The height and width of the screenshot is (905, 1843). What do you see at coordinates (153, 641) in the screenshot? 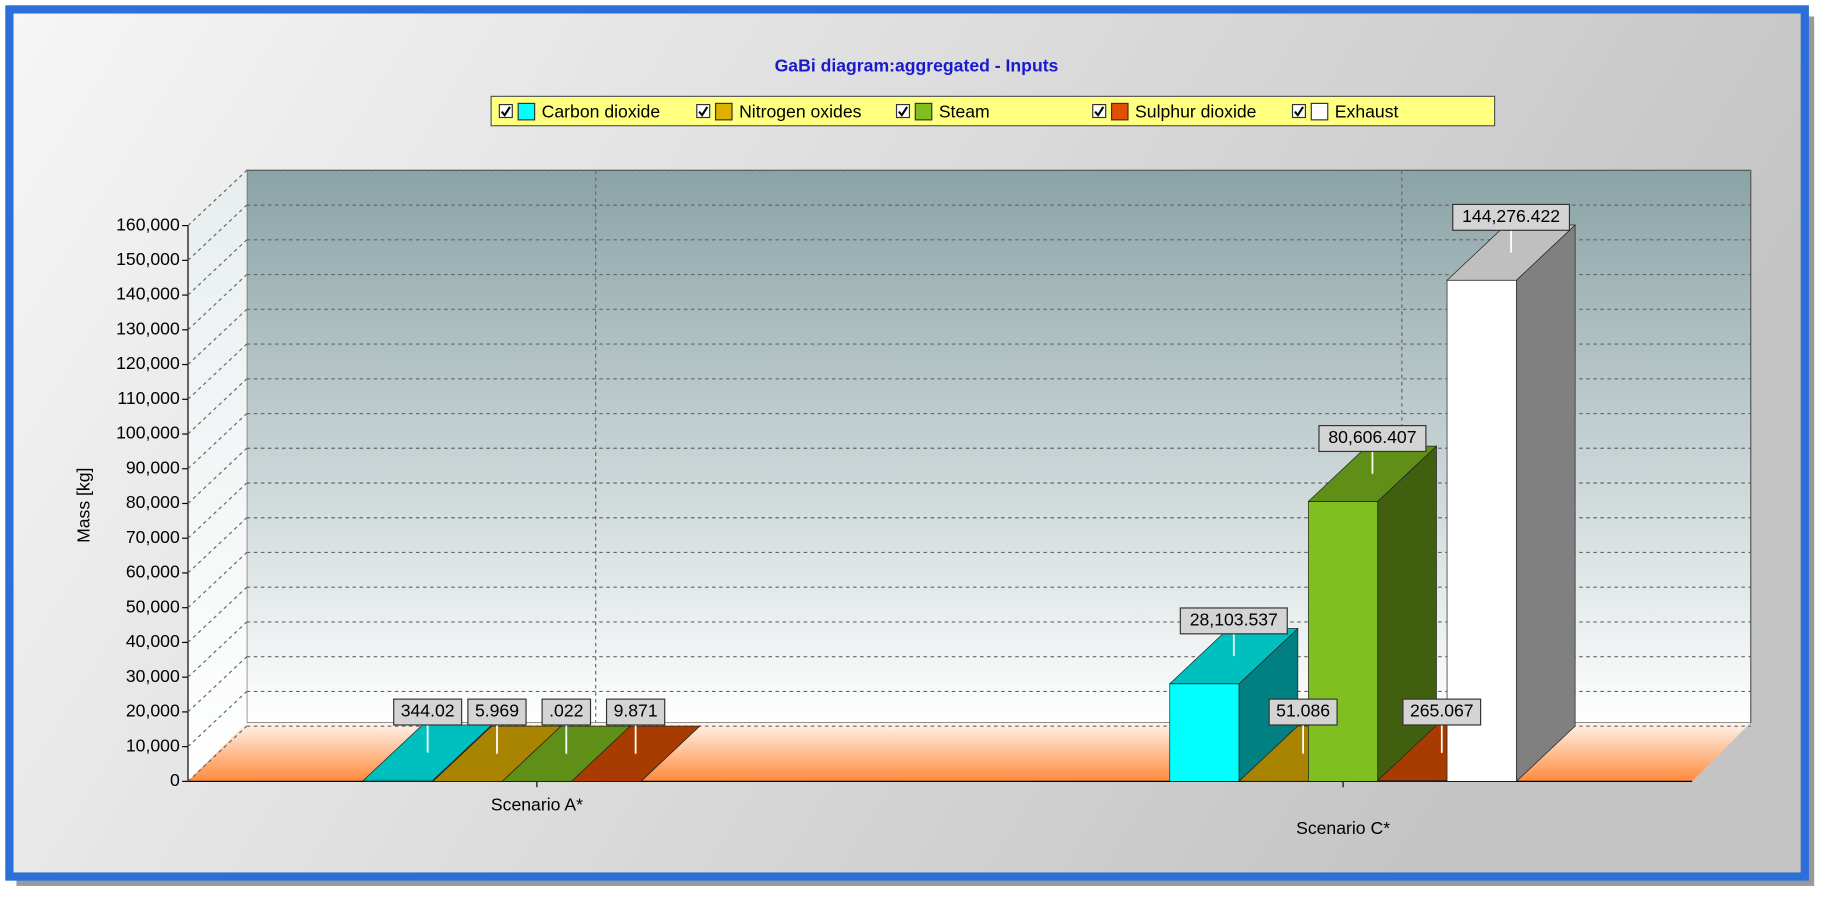
I see `y-tick-label: 40,000` at bounding box center [153, 641].